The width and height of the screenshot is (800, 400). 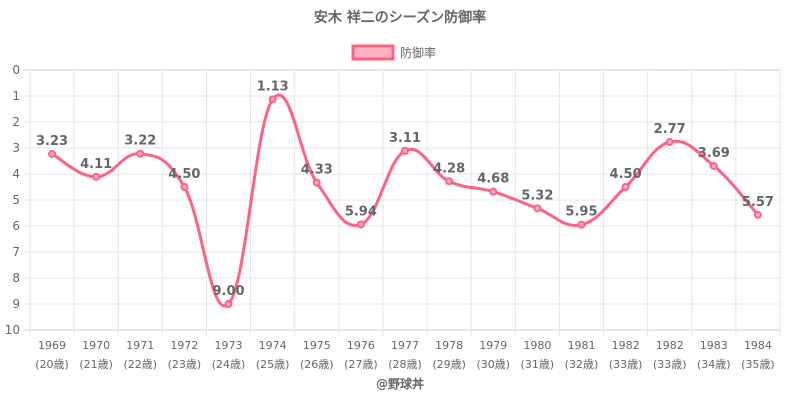 I want to click on x-tick-label: 1971, so click(x=140, y=345).